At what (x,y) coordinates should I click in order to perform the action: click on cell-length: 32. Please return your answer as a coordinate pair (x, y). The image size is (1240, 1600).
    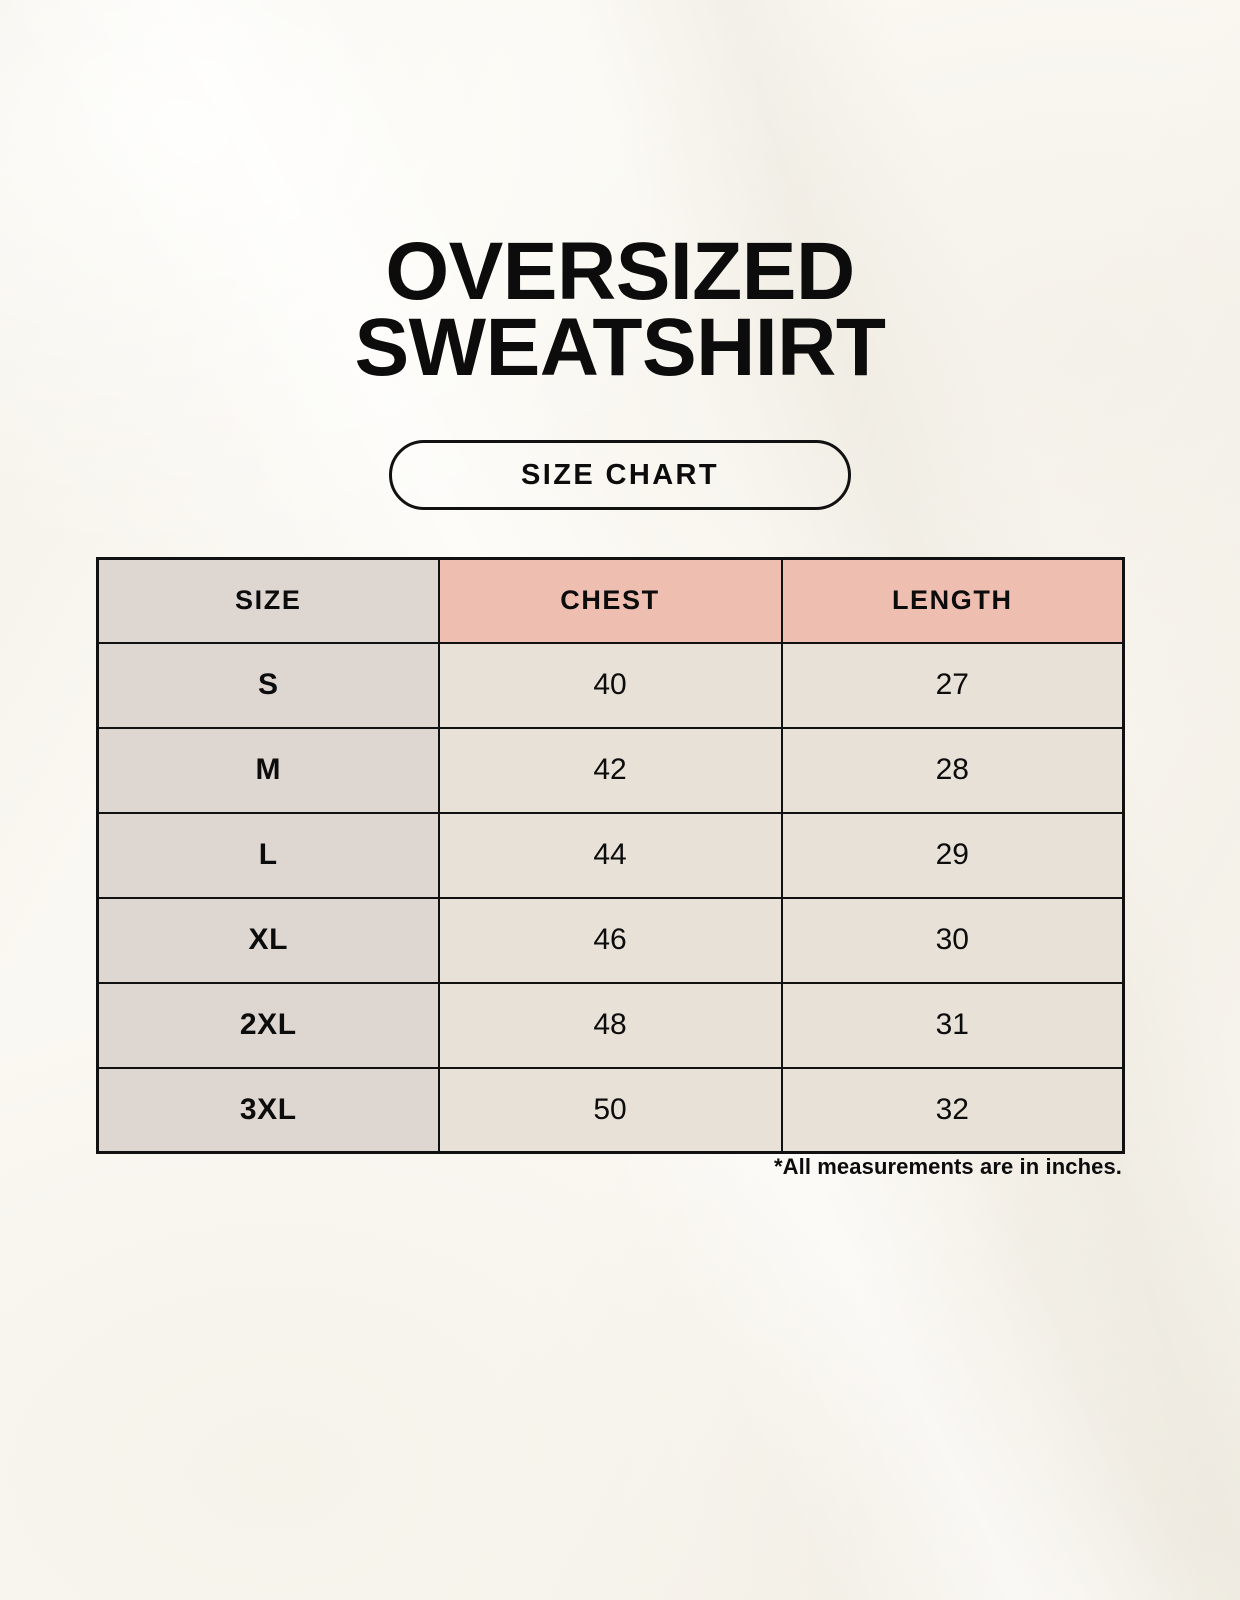
    Looking at the image, I should click on (952, 1110).